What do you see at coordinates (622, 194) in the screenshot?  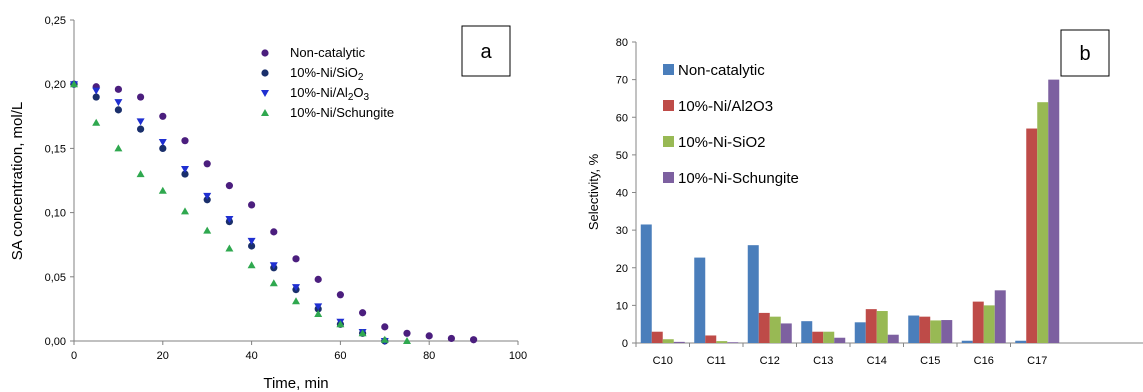 I see `y-tick-label: 40` at bounding box center [622, 194].